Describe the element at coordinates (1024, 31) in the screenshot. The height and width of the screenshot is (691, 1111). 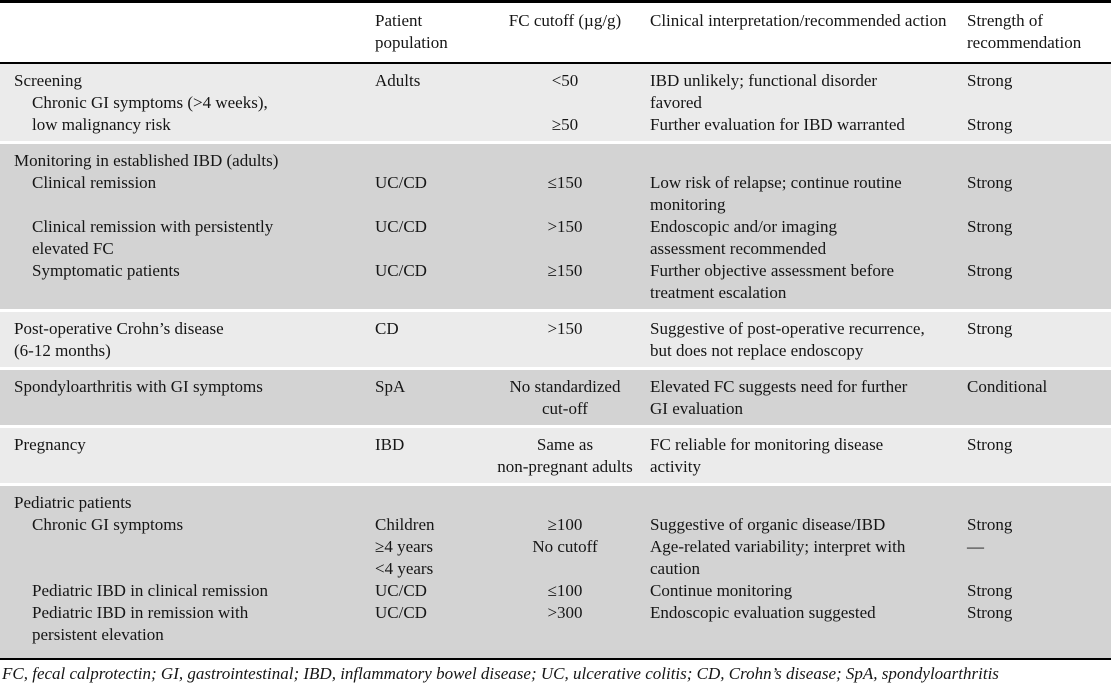
I see `header-col-strength-of-recommendation: Strength of recommendation` at that location.